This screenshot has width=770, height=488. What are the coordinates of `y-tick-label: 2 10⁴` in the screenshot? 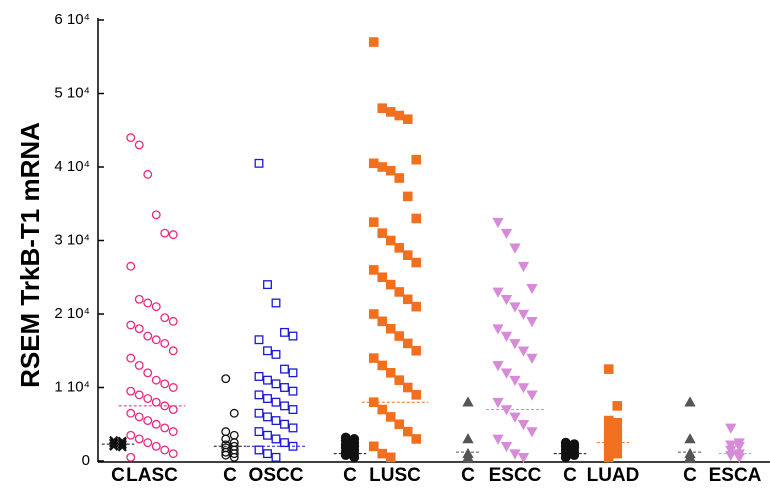 It's located at (72, 313).